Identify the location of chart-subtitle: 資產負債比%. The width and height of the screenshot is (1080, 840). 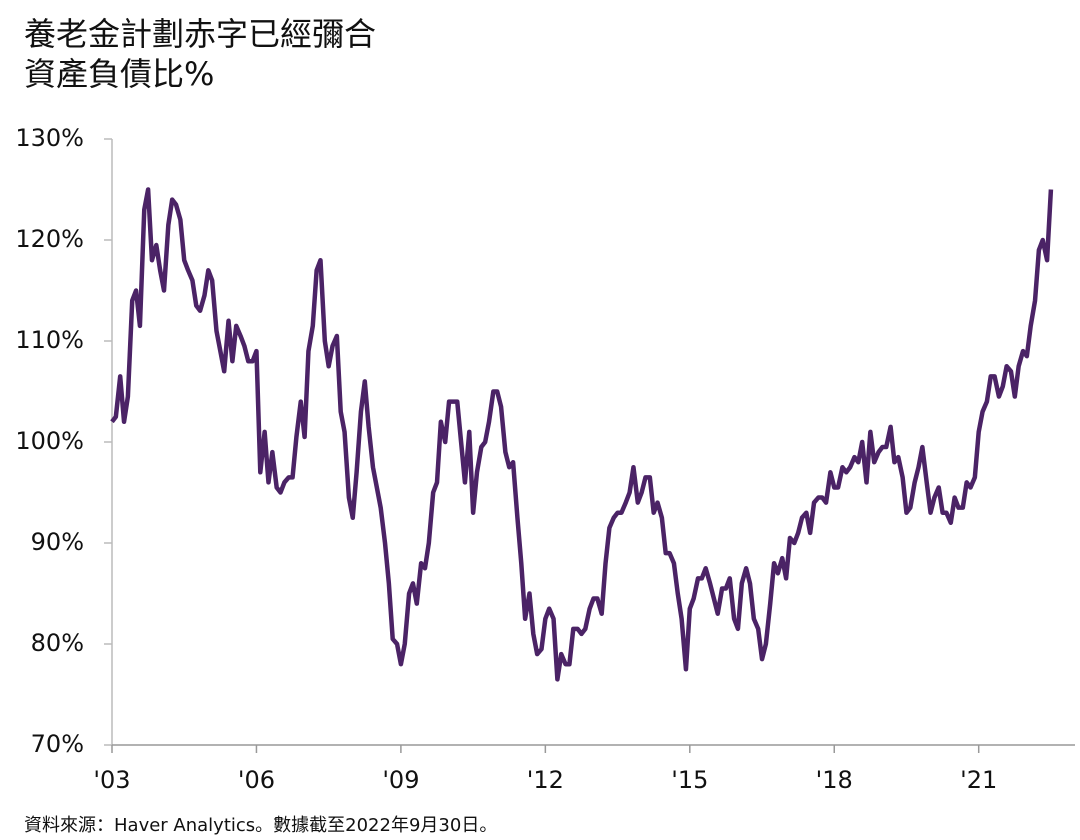
(119, 74).